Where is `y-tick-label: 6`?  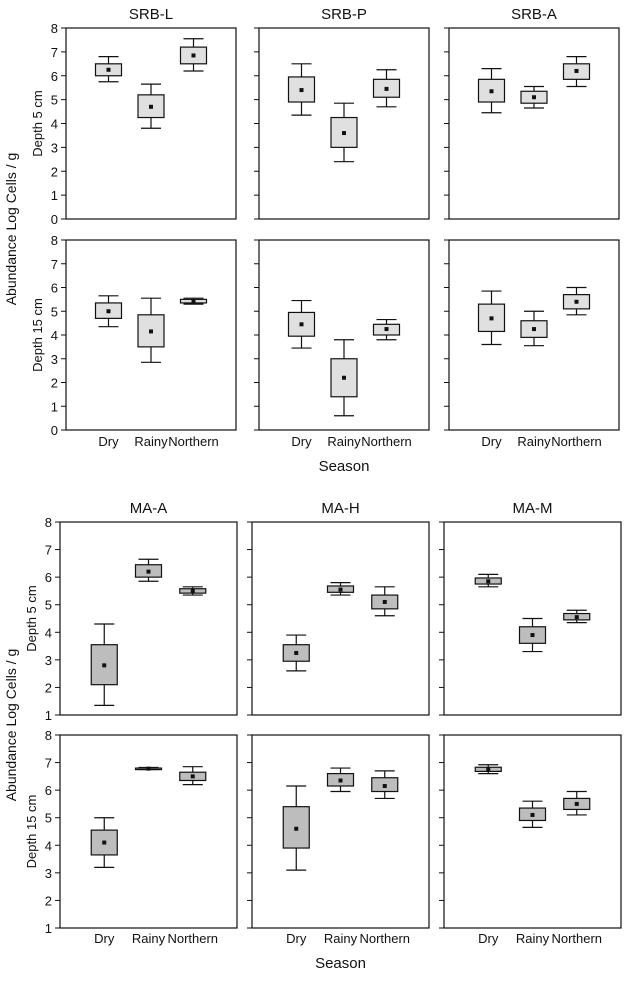
y-tick-label: 6 is located at coordinates (54, 288).